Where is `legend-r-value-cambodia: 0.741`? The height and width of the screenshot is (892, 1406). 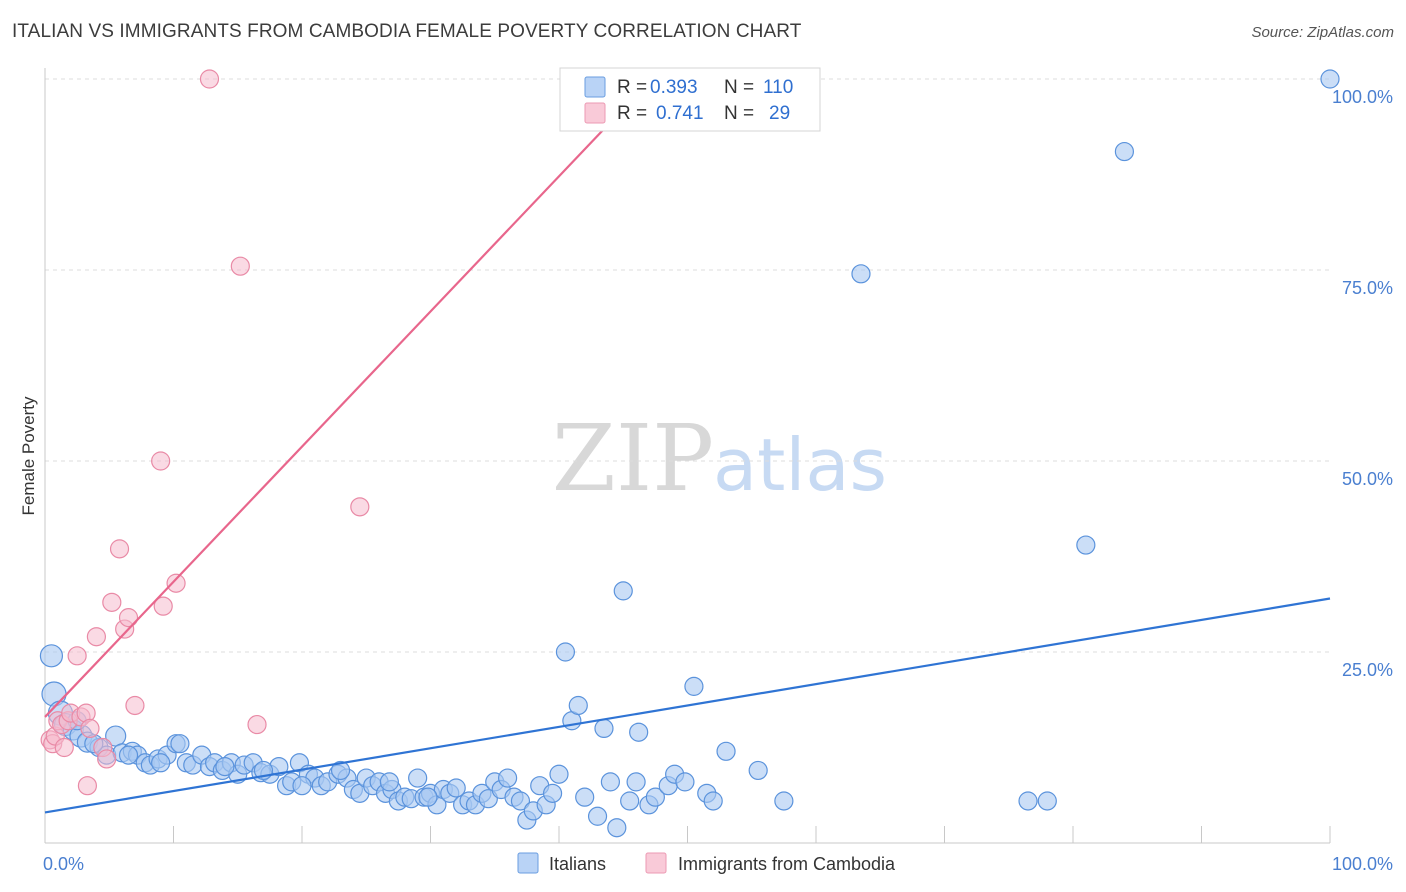
legend-r-value-cambodia: 0.741 is located at coordinates (680, 113).